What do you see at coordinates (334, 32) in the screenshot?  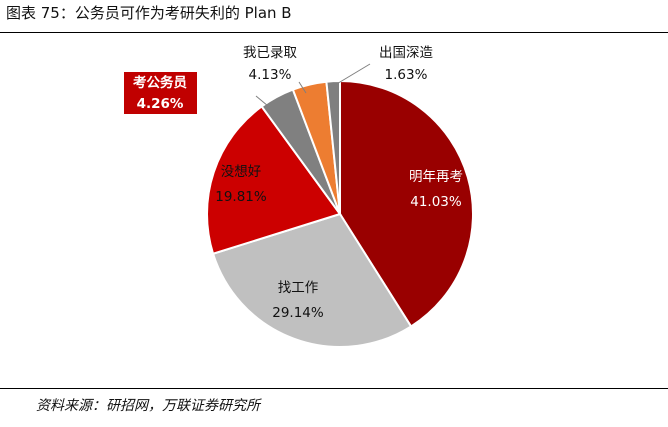 I see `title-rule` at bounding box center [334, 32].